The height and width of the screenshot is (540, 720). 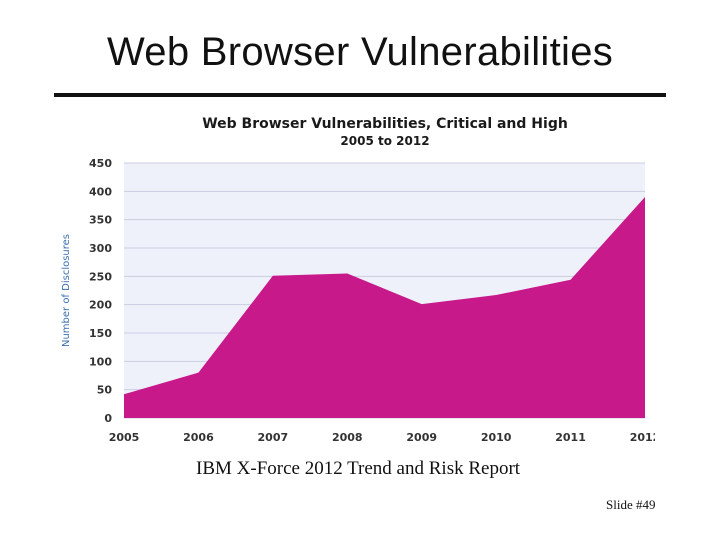 What do you see at coordinates (421, 437) in the screenshot?
I see `x-tick-label: 2009` at bounding box center [421, 437].